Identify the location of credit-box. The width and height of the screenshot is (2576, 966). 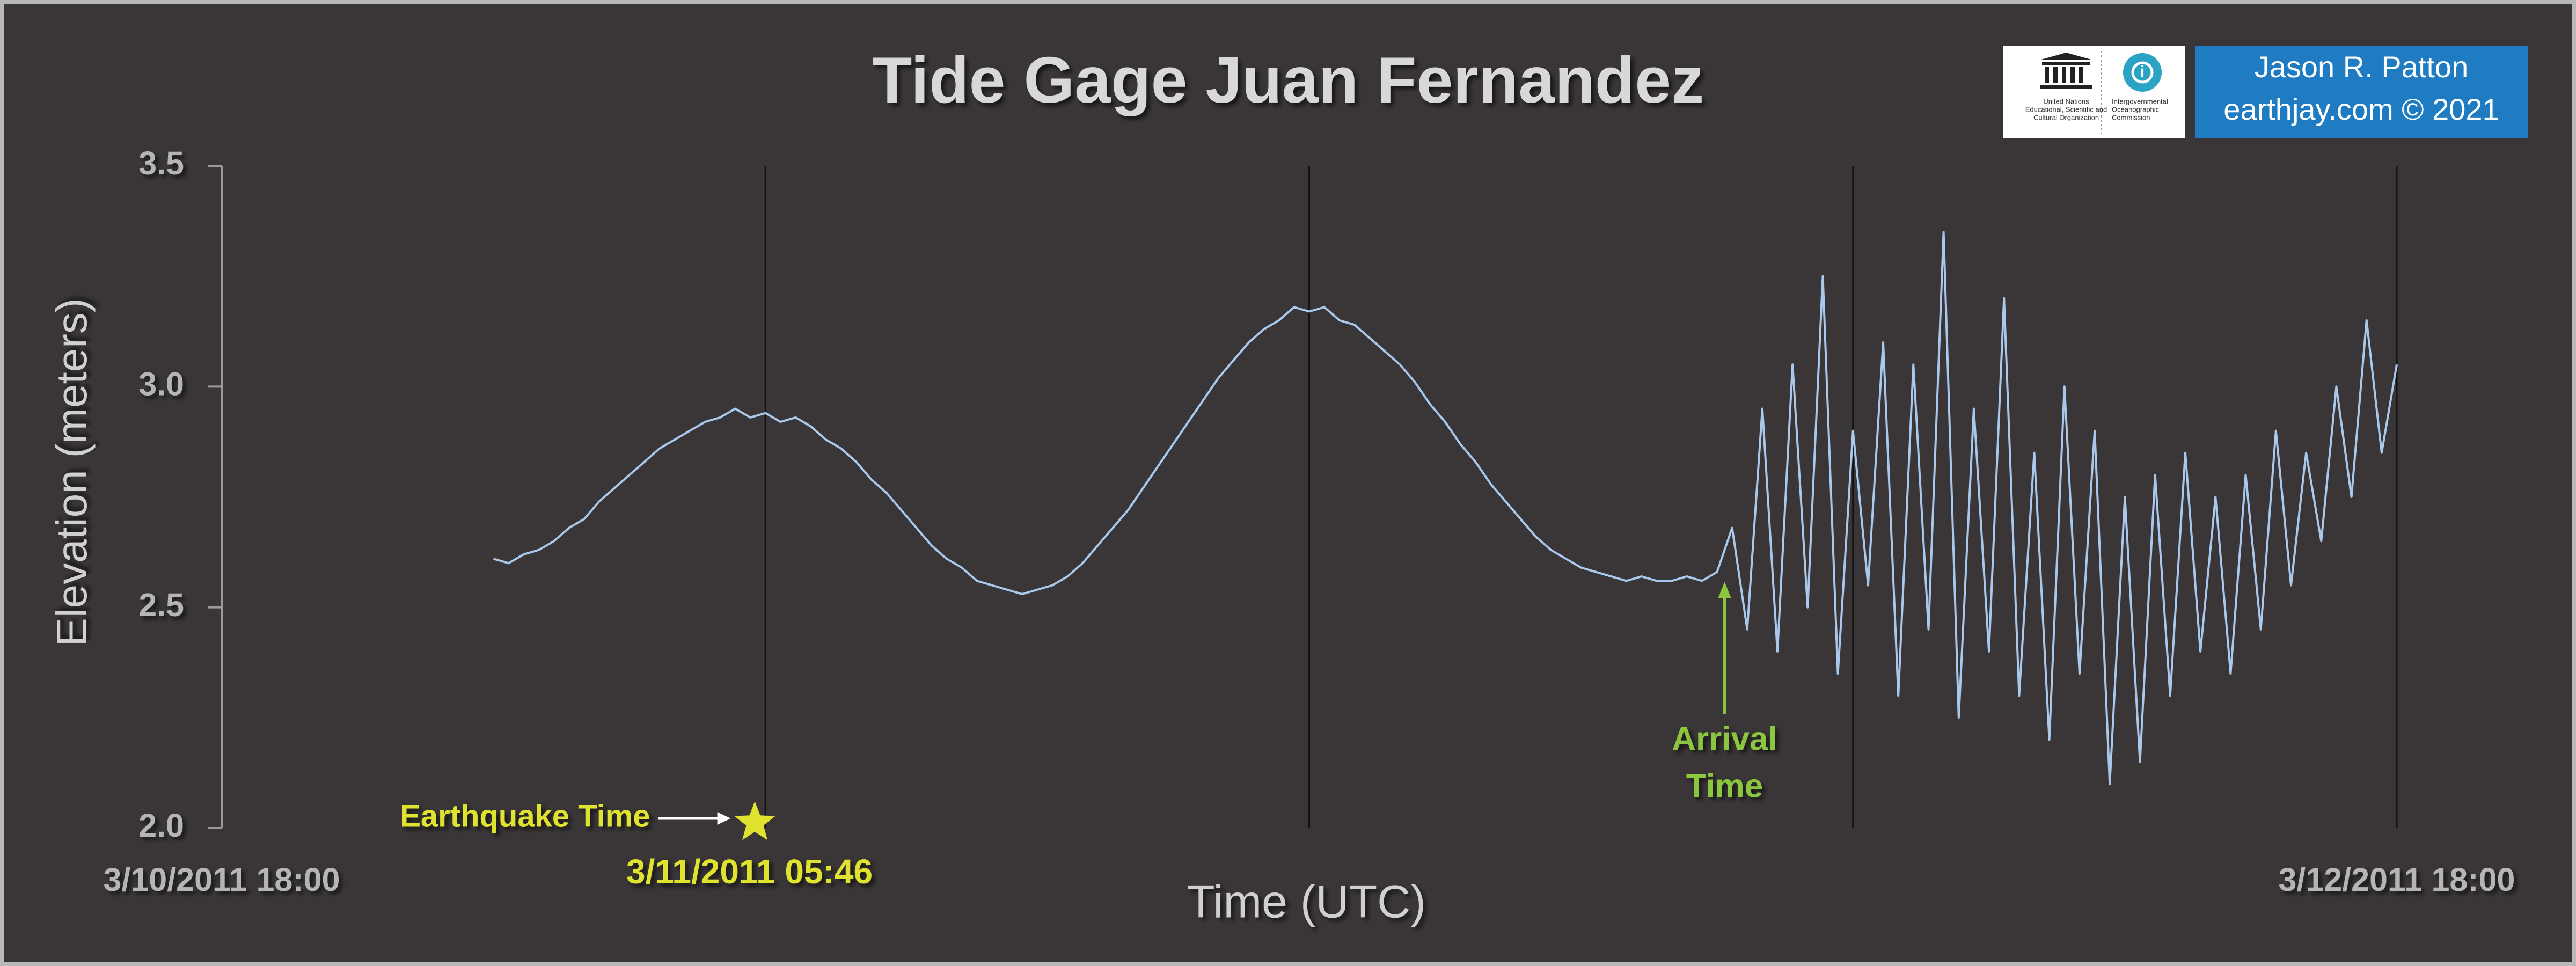
(2361, 92).